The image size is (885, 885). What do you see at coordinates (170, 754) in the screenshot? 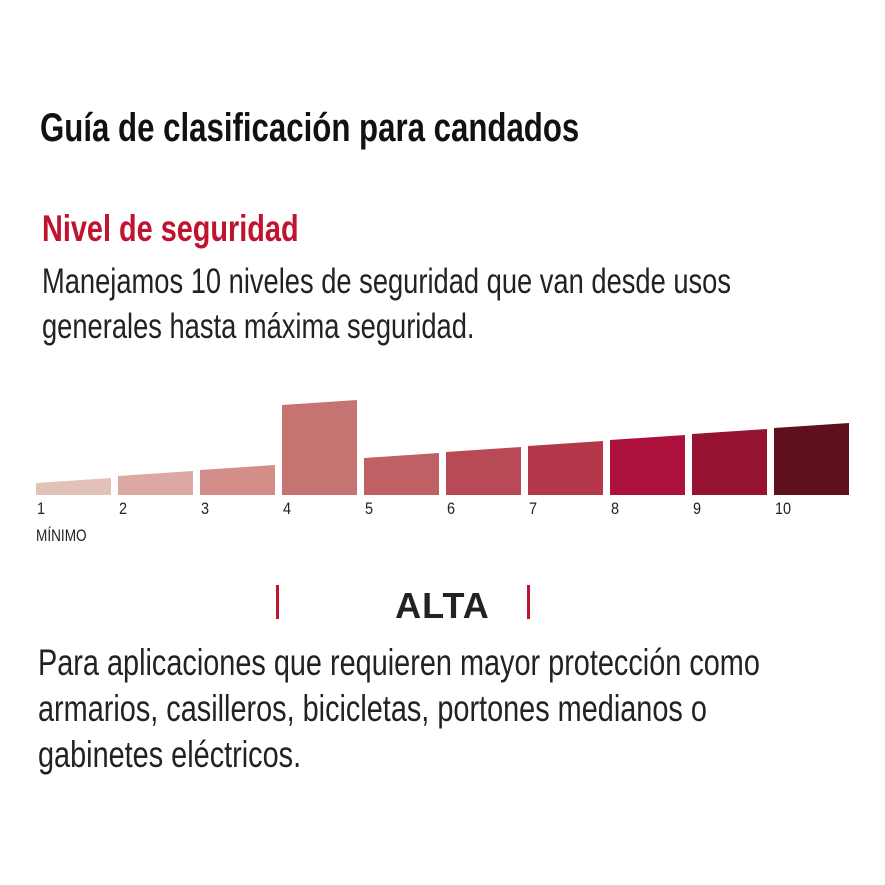
I see `body-line-3: gabinetes eléctricos.` at bounding box center [170, 754].